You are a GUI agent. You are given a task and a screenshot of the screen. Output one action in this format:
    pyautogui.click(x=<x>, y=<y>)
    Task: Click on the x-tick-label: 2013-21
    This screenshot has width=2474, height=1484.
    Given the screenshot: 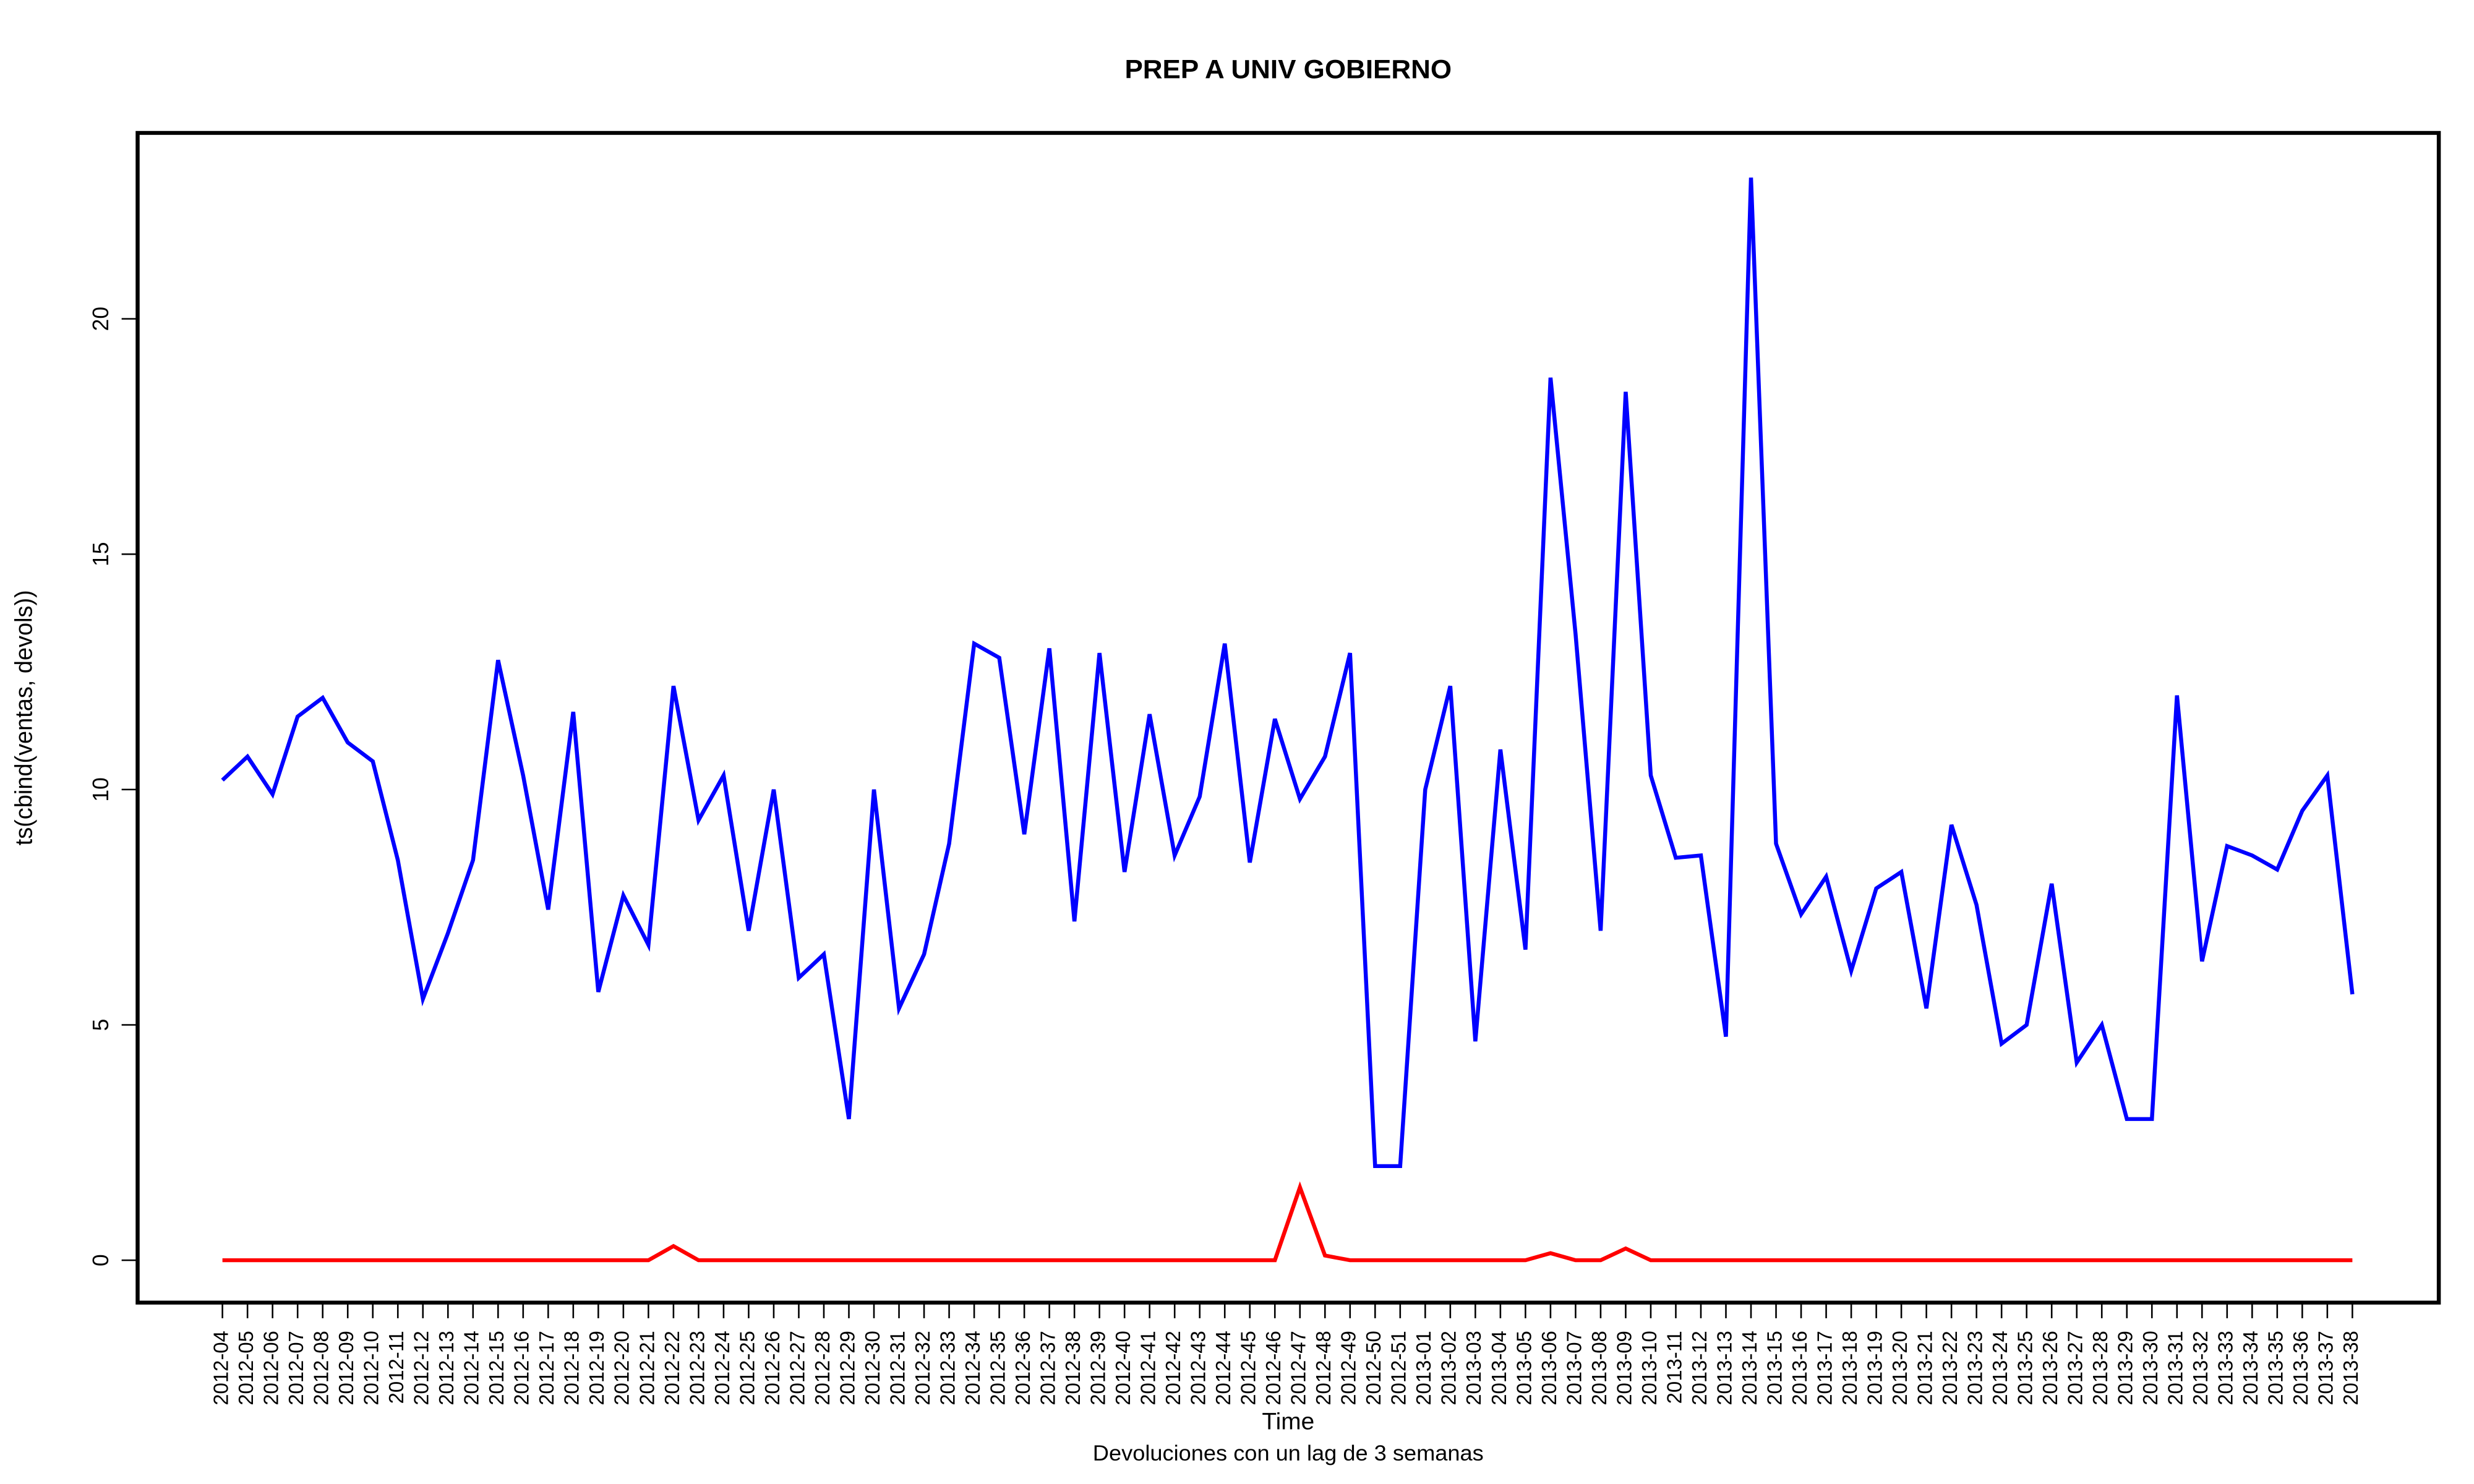 What is the action you would take?
    pyautogui.click(x=1925, y=1368)
    